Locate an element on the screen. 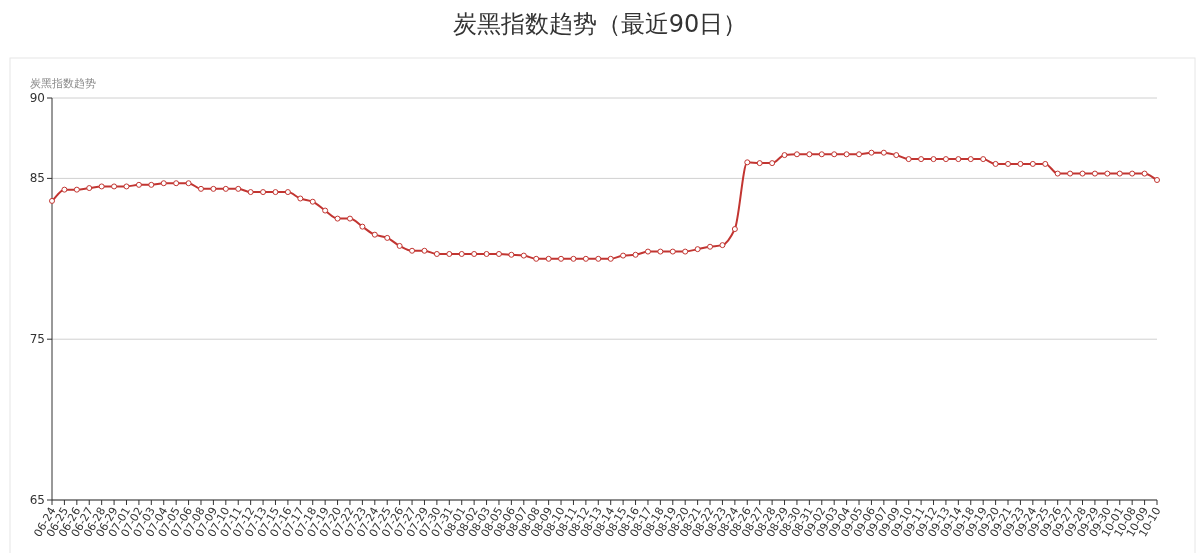 The height and width of the screenshot is (553, 1200). chart-title: 炭黑指数趋势（最近90日） is located at coordinates (600, 24).